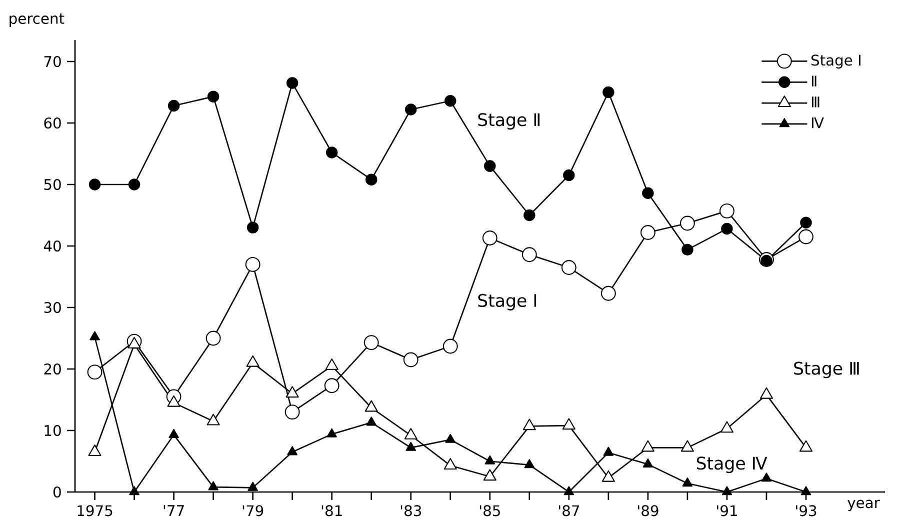 This screenshot has height=530, width=912. Describe the element at coordinates (95, 510) in the screenshot. I see `x-tick-label: 1975` at that location.